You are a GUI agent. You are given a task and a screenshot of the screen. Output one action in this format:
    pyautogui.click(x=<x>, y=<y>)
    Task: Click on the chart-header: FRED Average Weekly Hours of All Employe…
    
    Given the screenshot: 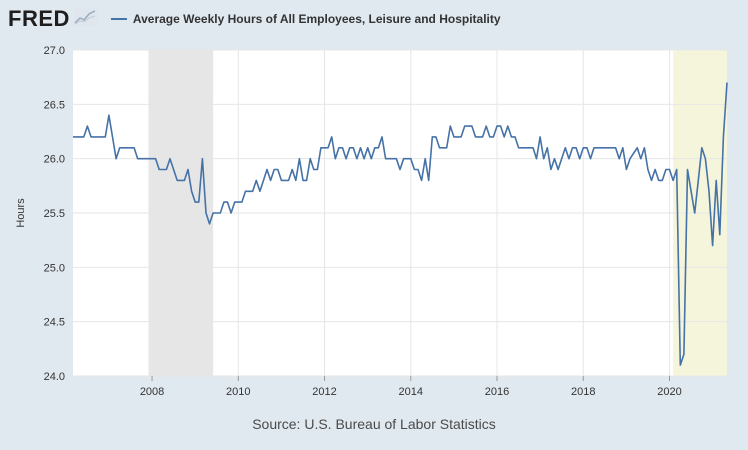 What is the action you would take?
    pyautogui.click(x=254, y=19)
    